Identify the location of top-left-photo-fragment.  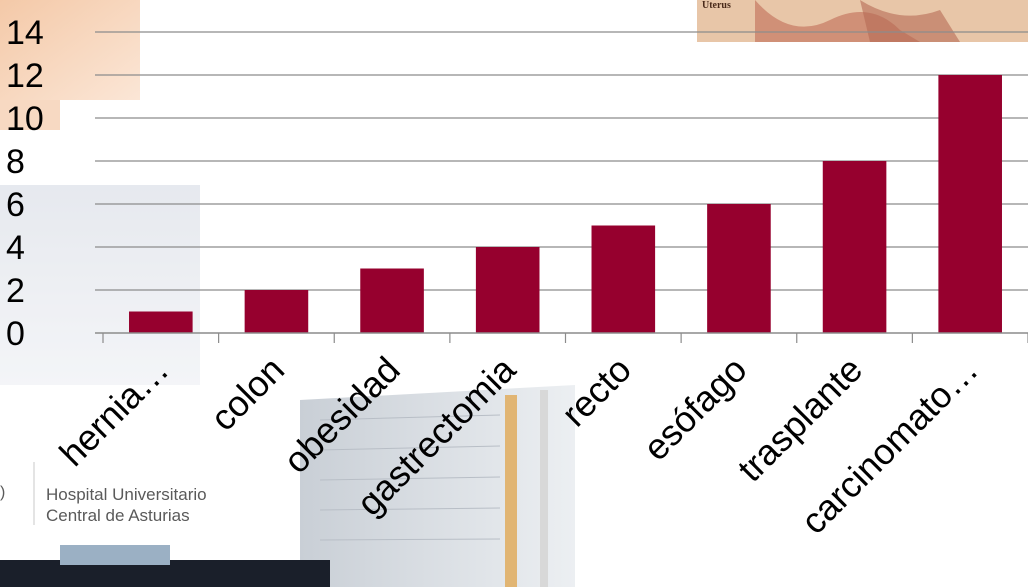
(70, 65).